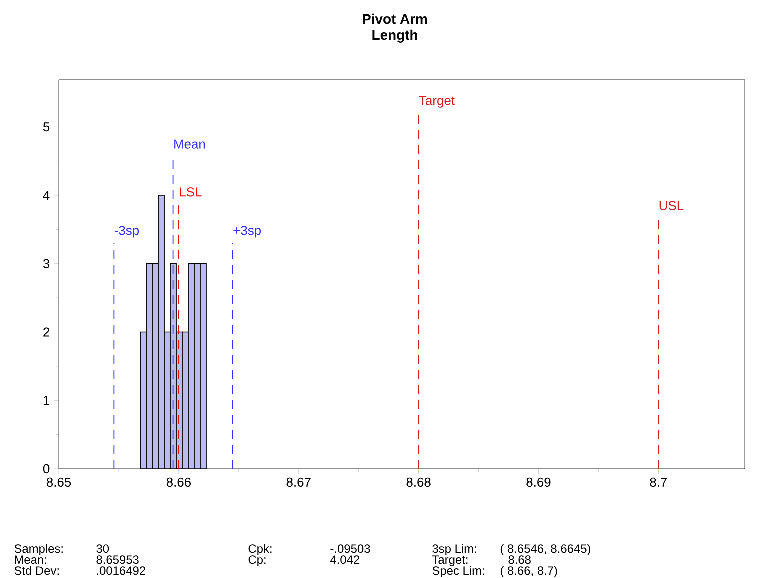 Image resolution: width=766 pixels, height=578 pixels. Describe the element at coordinates (46, 195) in the screenshot. I see `y-tick-label: 4` at that location.